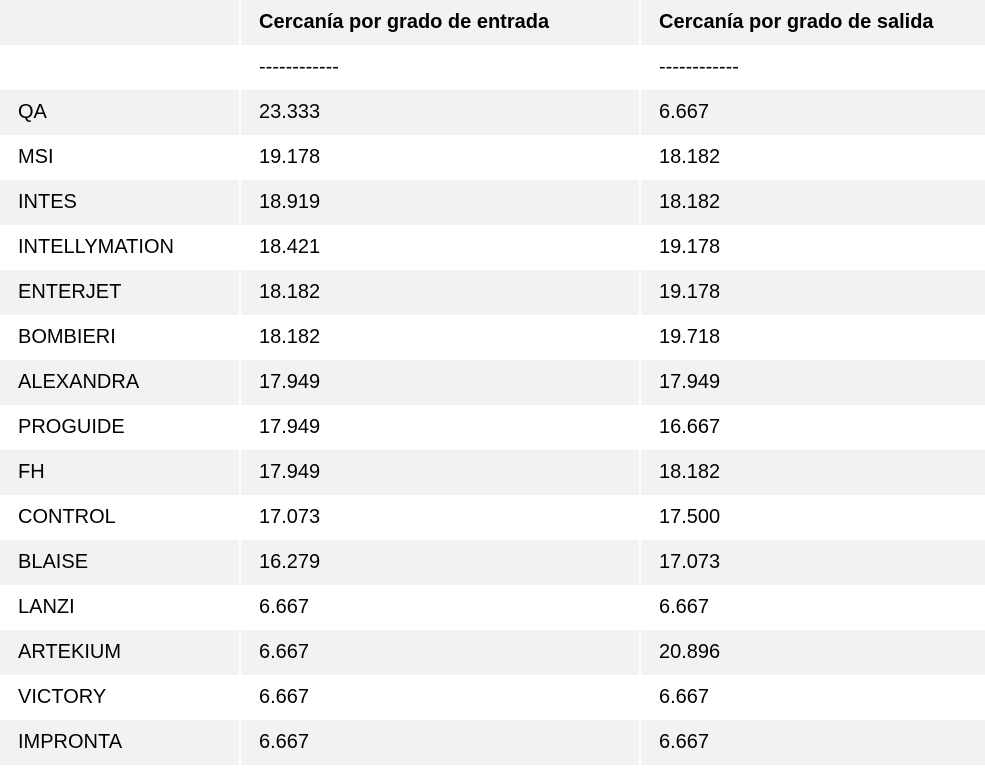  What do you see at coordinates (439, 562) in the screenshot?
I see `entrada-value-cell: 16.279` at bounding box center [439, 562].